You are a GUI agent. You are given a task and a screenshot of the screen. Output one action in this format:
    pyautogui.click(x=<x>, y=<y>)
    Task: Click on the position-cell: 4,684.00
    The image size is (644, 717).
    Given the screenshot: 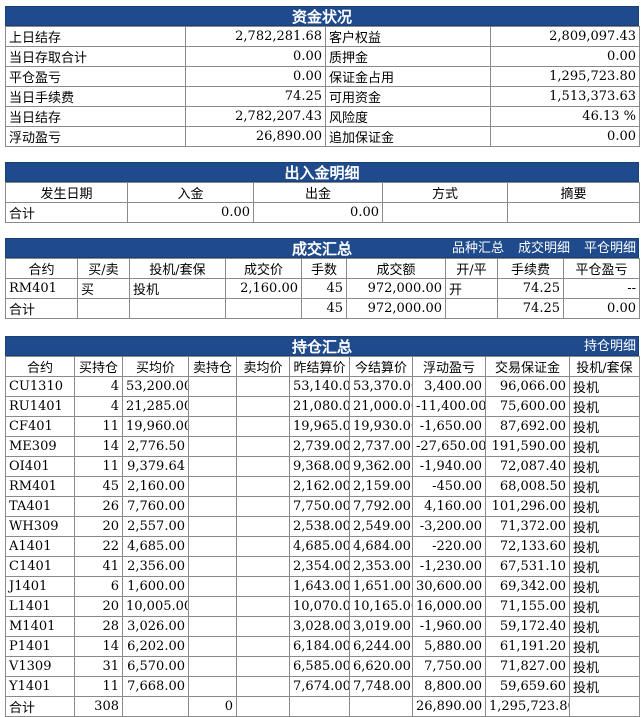 What is the action you would take?
    pyautogui.click(x=381, y=546)
    